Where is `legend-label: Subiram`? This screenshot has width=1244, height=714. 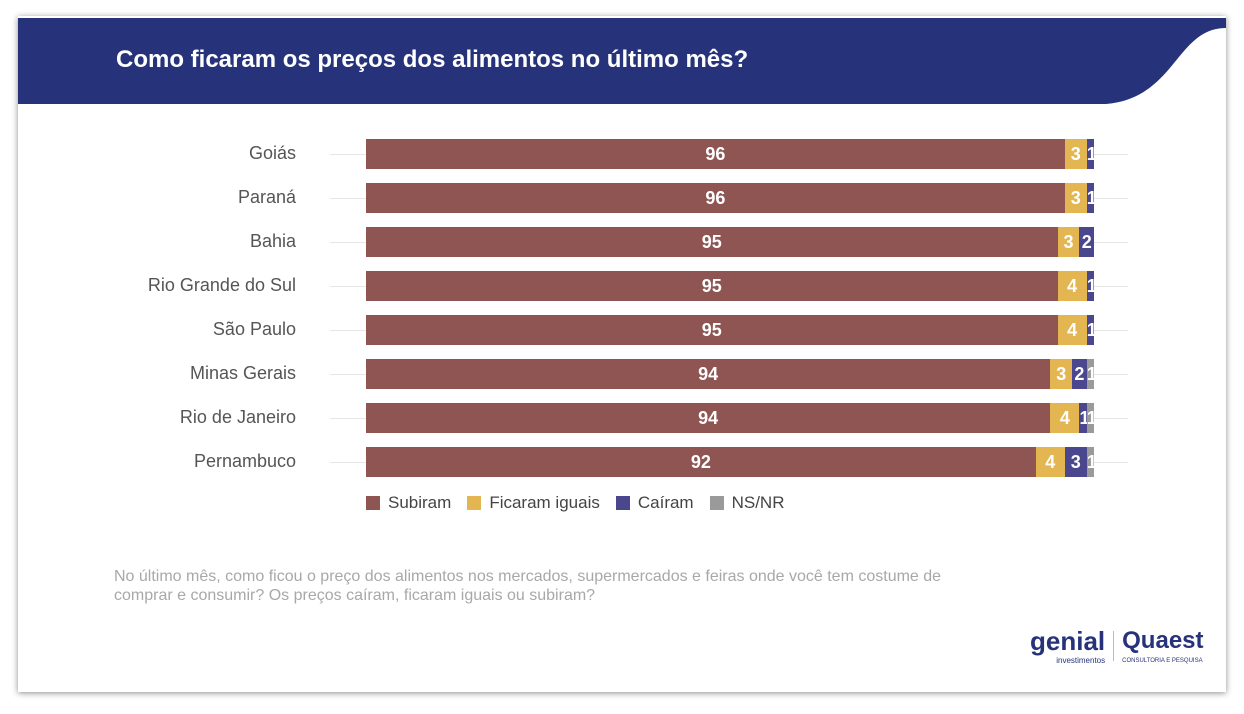 legend-label: Subiram is located at coordinates (420, 502).